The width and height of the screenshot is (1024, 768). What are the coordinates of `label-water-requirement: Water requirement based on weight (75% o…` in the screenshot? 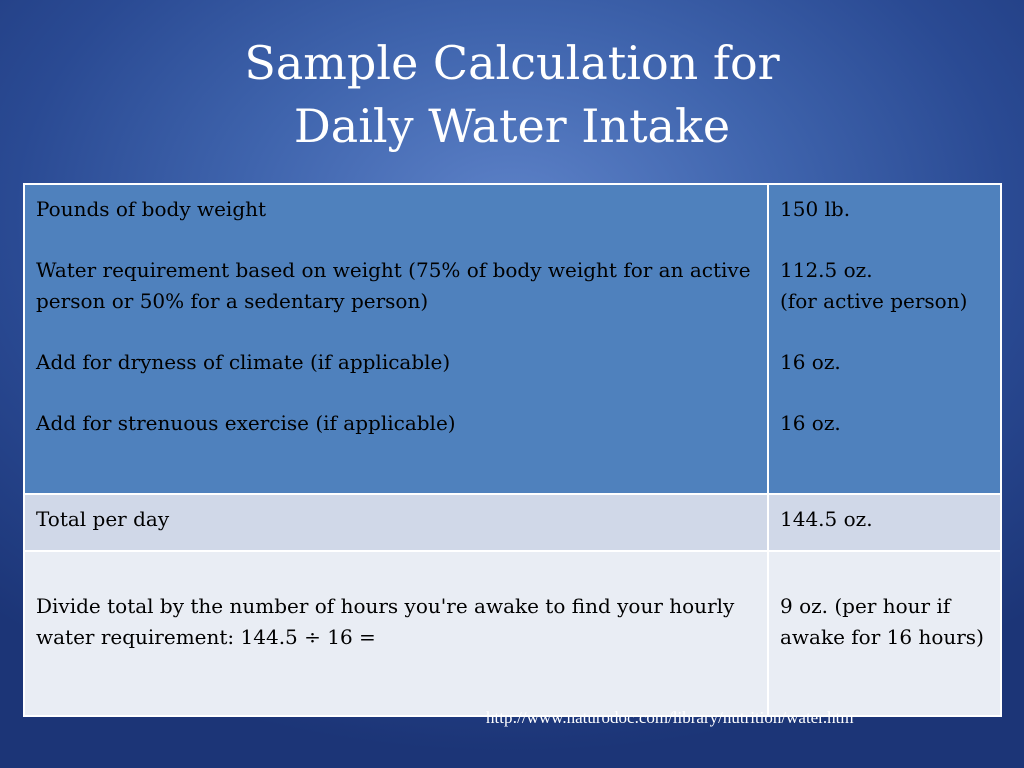 It's located at (393, 285).